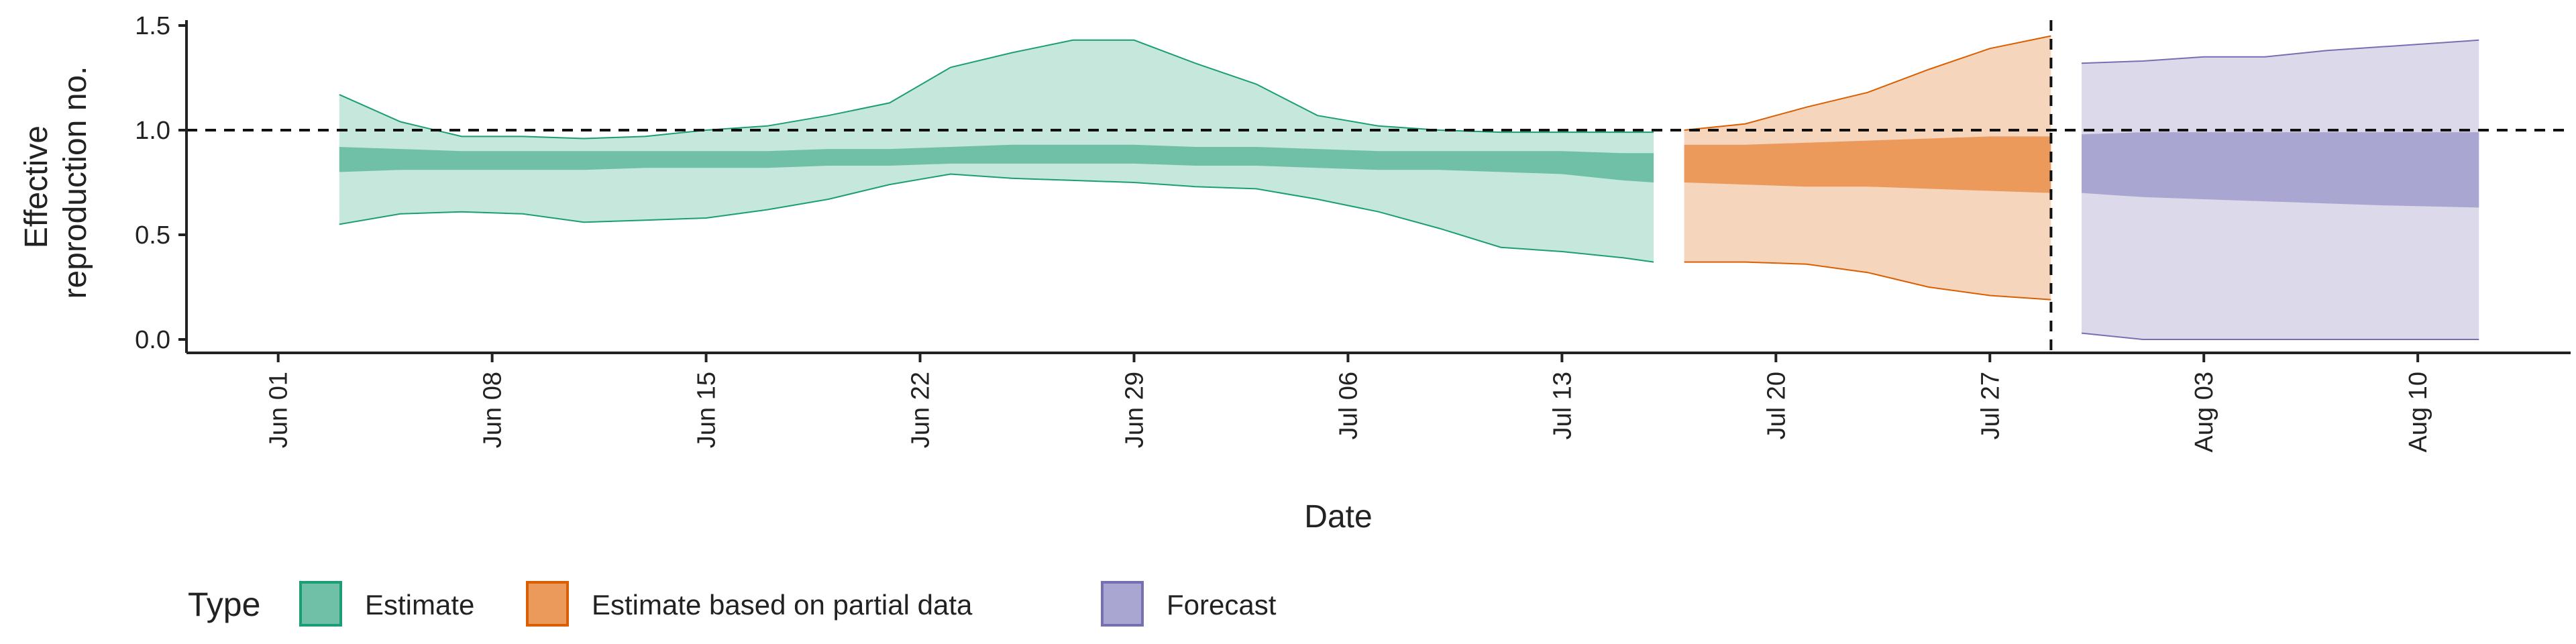 The width and height of the screenshot is (2576, 644). Describe the element at coordinates (1338, 517) in the screenshot. I see `x-axis-title: Date` at that location.